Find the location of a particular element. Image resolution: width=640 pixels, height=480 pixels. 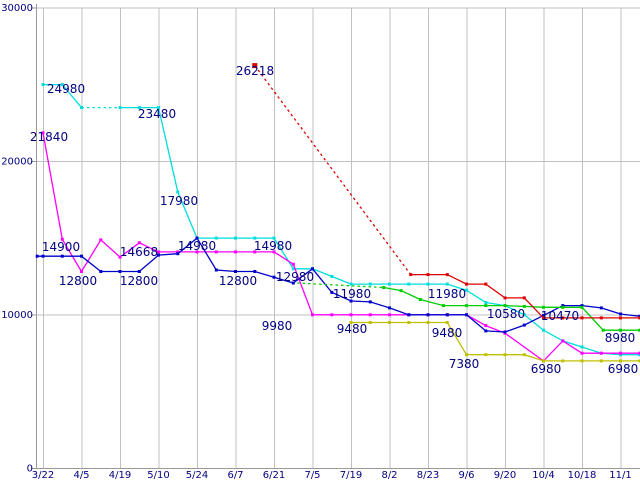

y-tick-label: 10000 is located at coordinates (17, 315).